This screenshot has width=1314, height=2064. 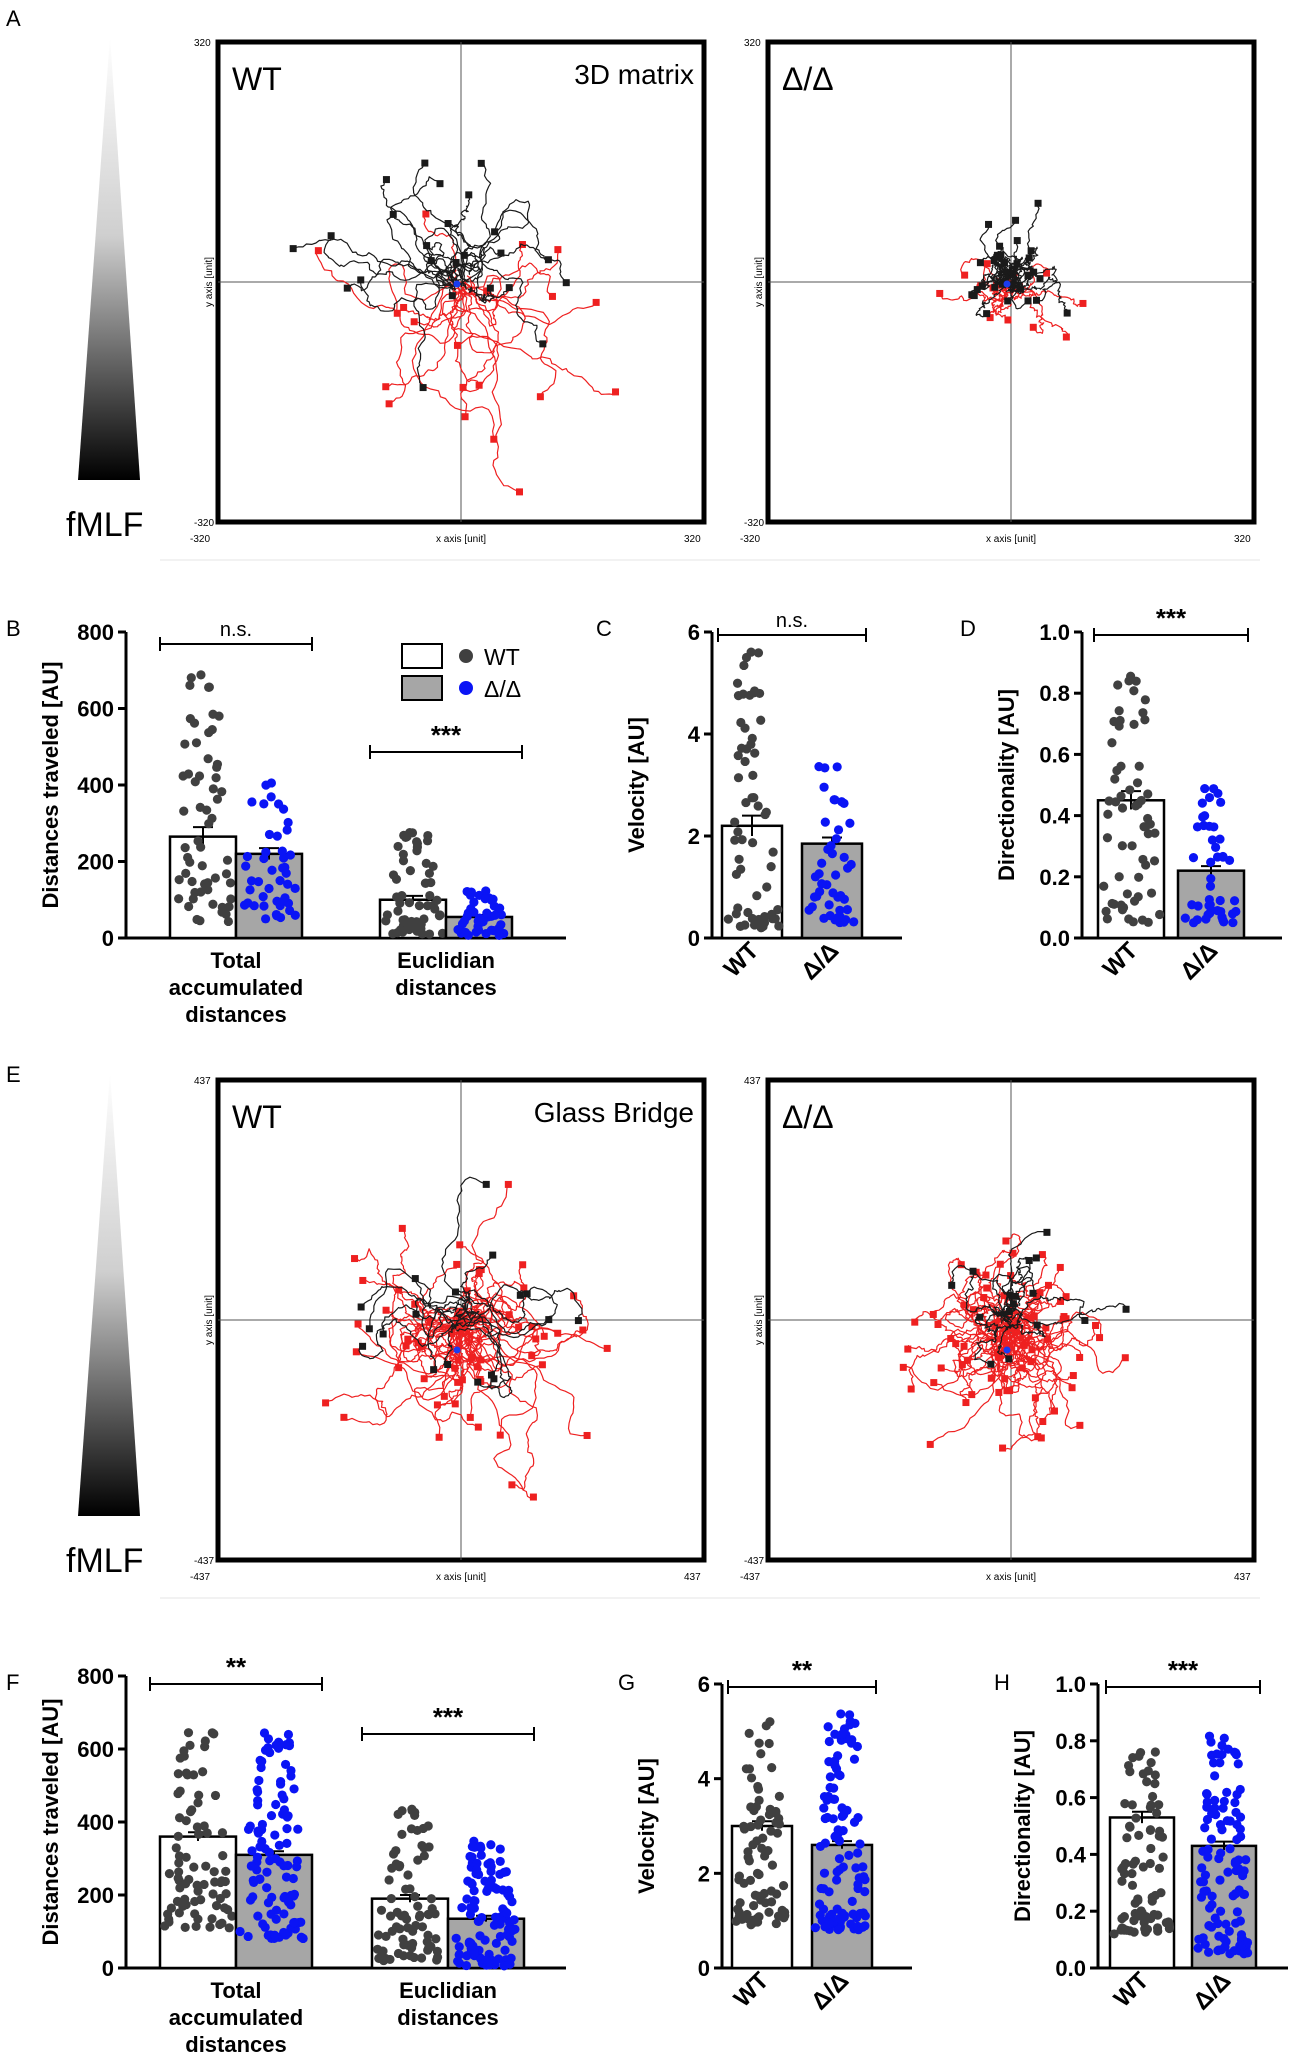 What do you see at coordinates (634, 74) in the screenshot?
I see `condition-label: 3D matrix` at bounding box center [634, 74].